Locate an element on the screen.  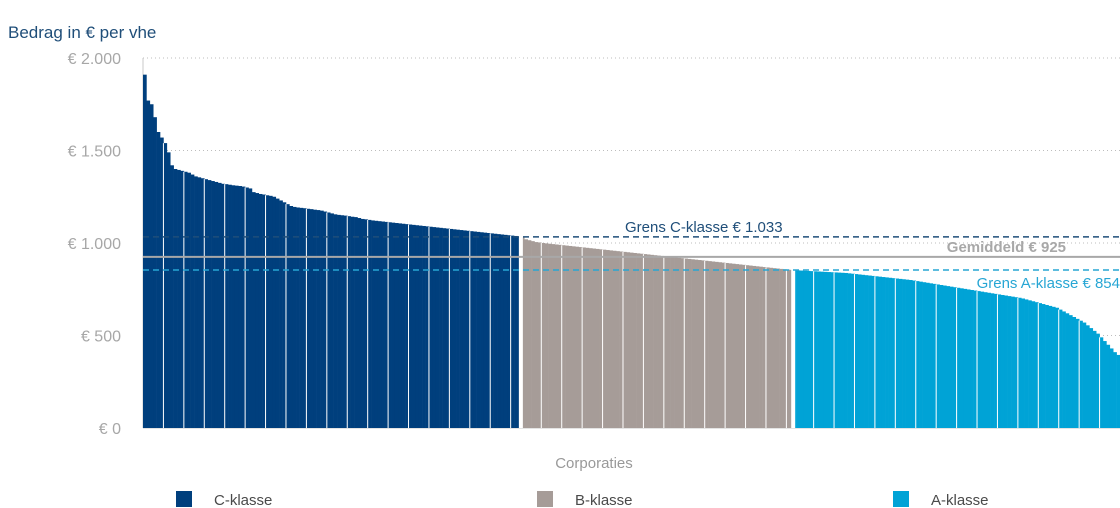
y-tick-label: € 0 is located at coordinates (110, 429).